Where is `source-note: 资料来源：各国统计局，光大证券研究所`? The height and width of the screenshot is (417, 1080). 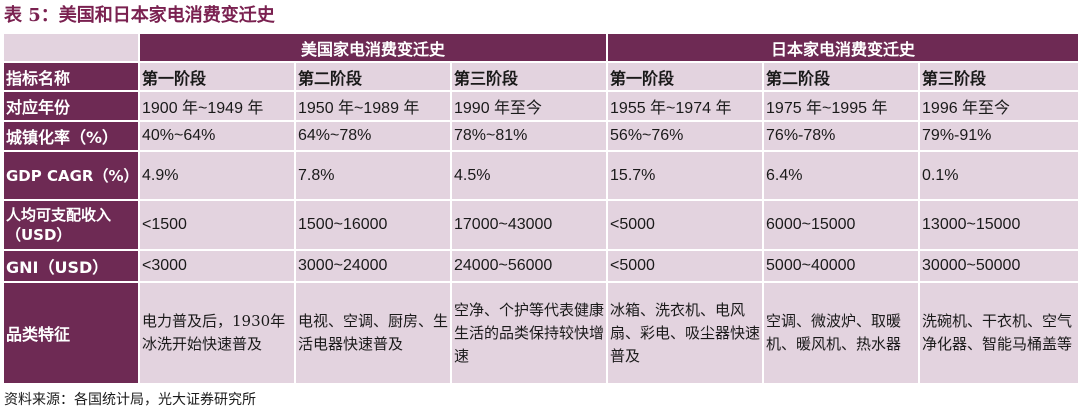
source-note: 资料来源：各国统计局，光大证券研究所 is located at coordinates (130, 400).